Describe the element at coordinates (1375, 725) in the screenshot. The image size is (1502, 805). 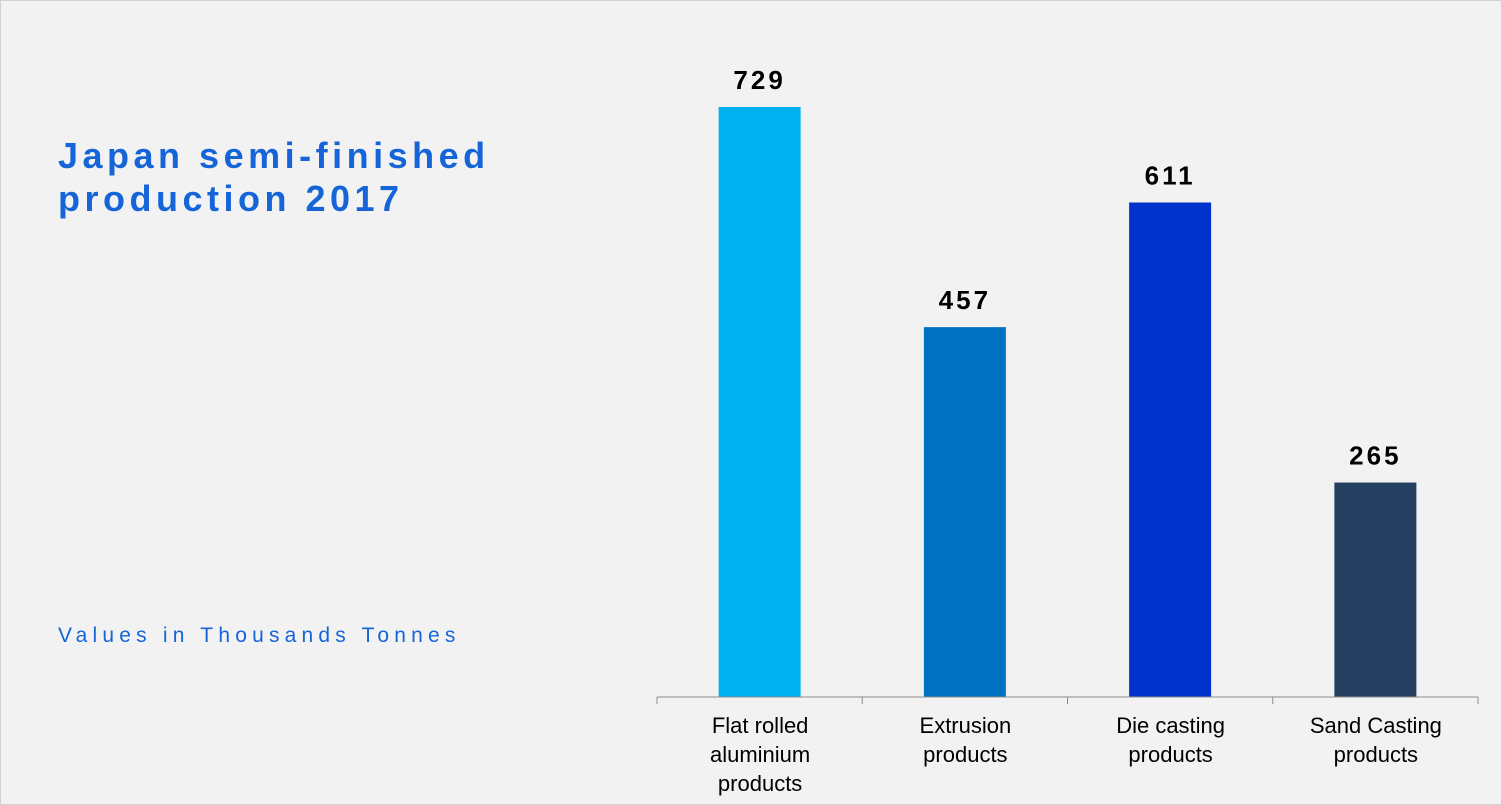
I see `x-tick-label-line: Sand Casting` at that location.